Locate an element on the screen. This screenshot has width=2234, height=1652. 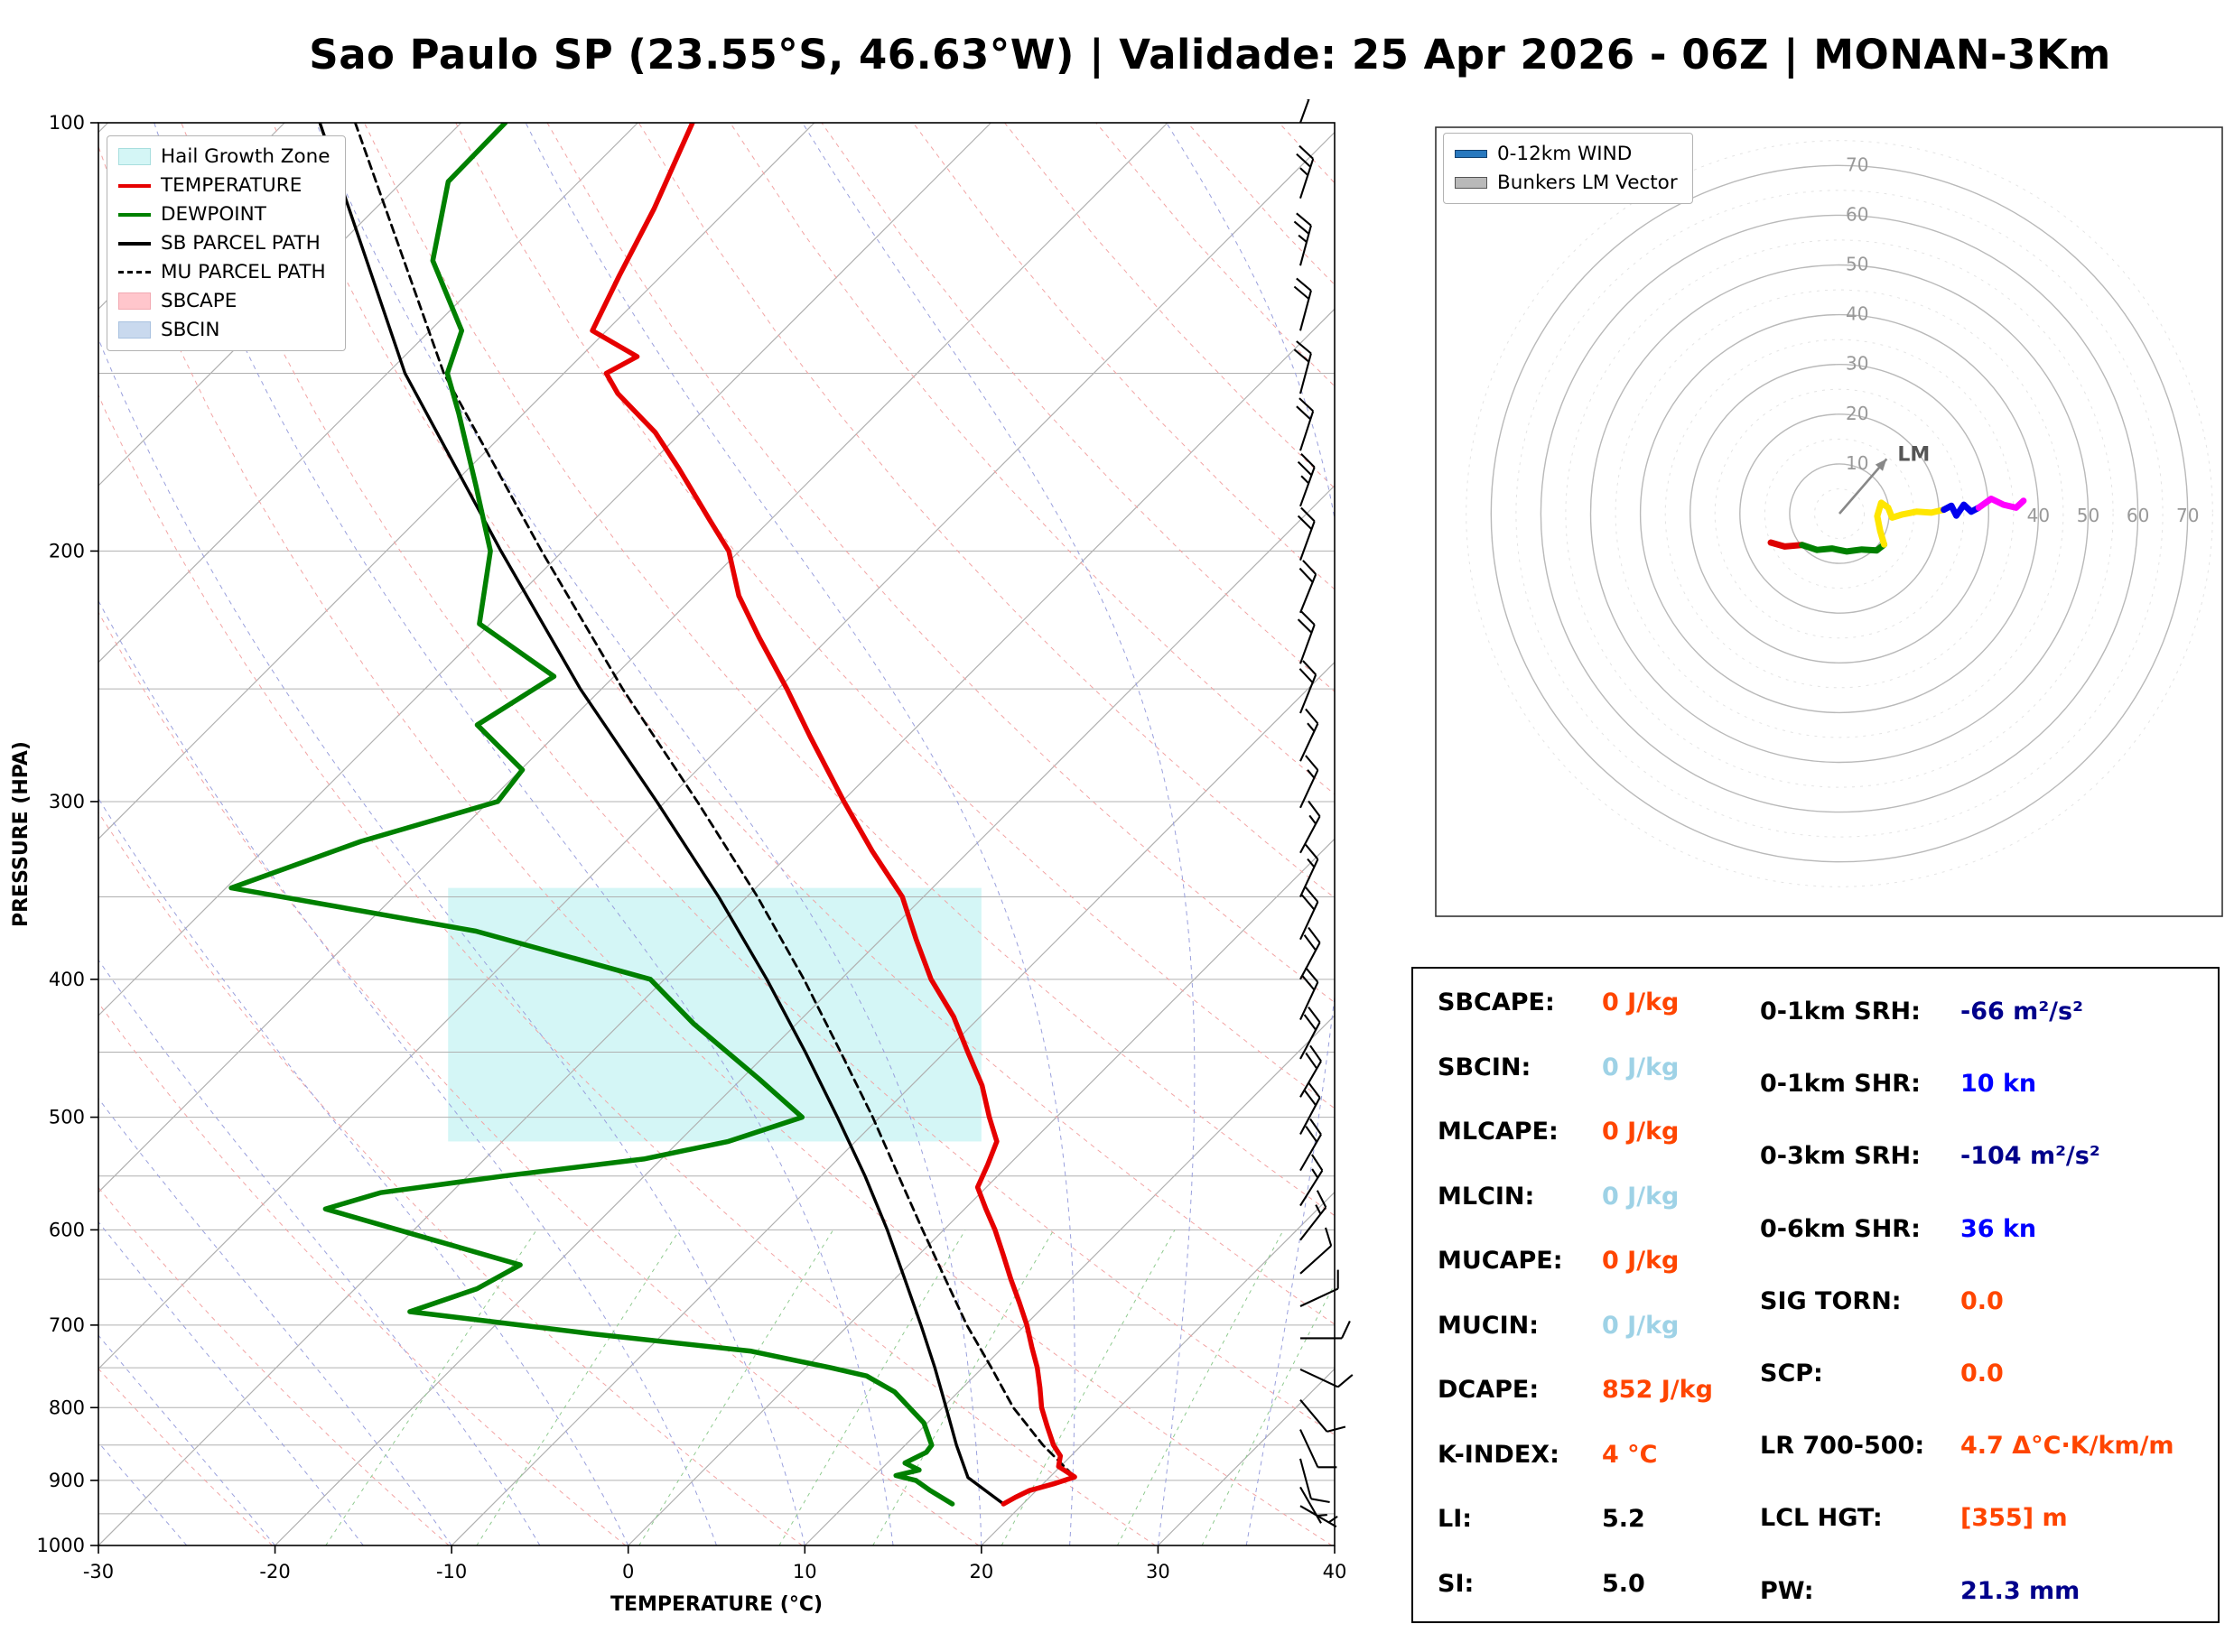
stat-label: SCP: is located at coordinates (1791, 1373).